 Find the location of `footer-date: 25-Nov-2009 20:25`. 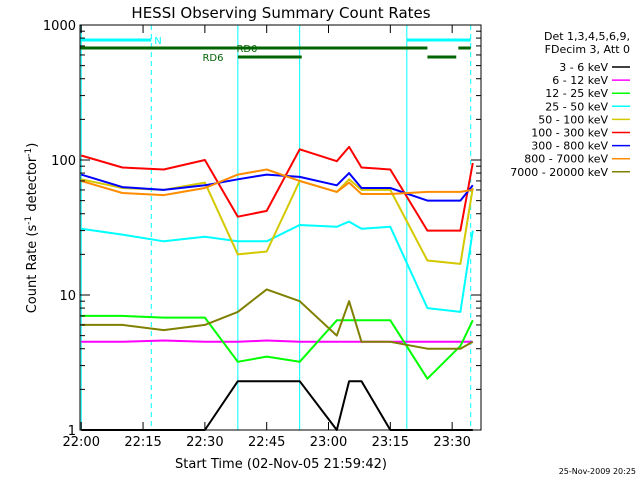

footer-date: 25-Nov-2009 20:25 is located at coordinates (597, 471).